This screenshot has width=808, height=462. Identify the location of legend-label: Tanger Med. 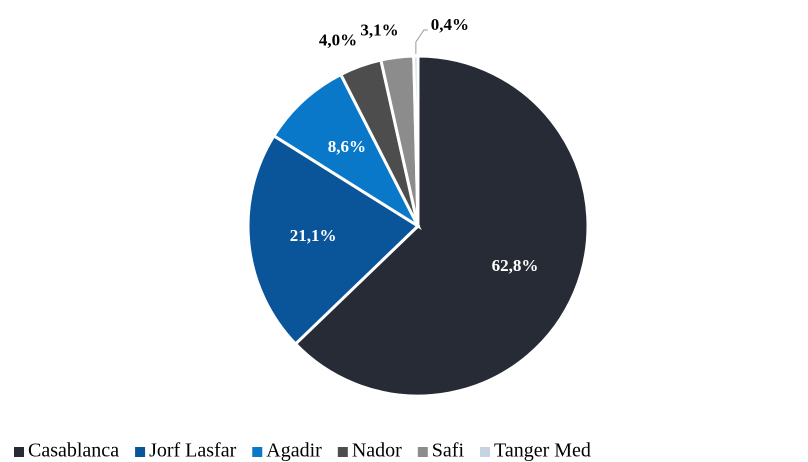
(542, 451).